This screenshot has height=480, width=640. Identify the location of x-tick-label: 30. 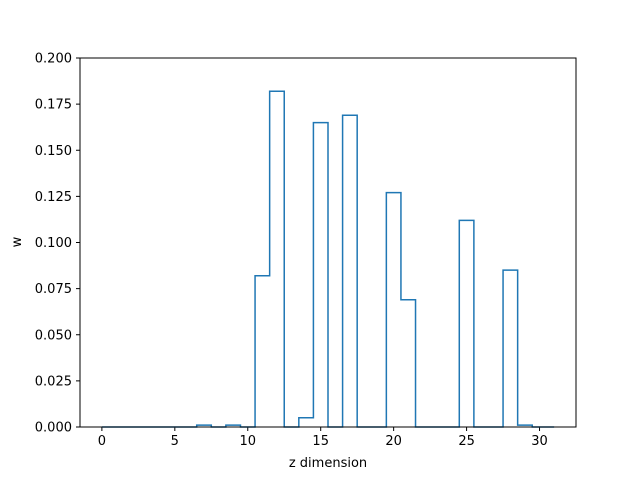
(539, 441).